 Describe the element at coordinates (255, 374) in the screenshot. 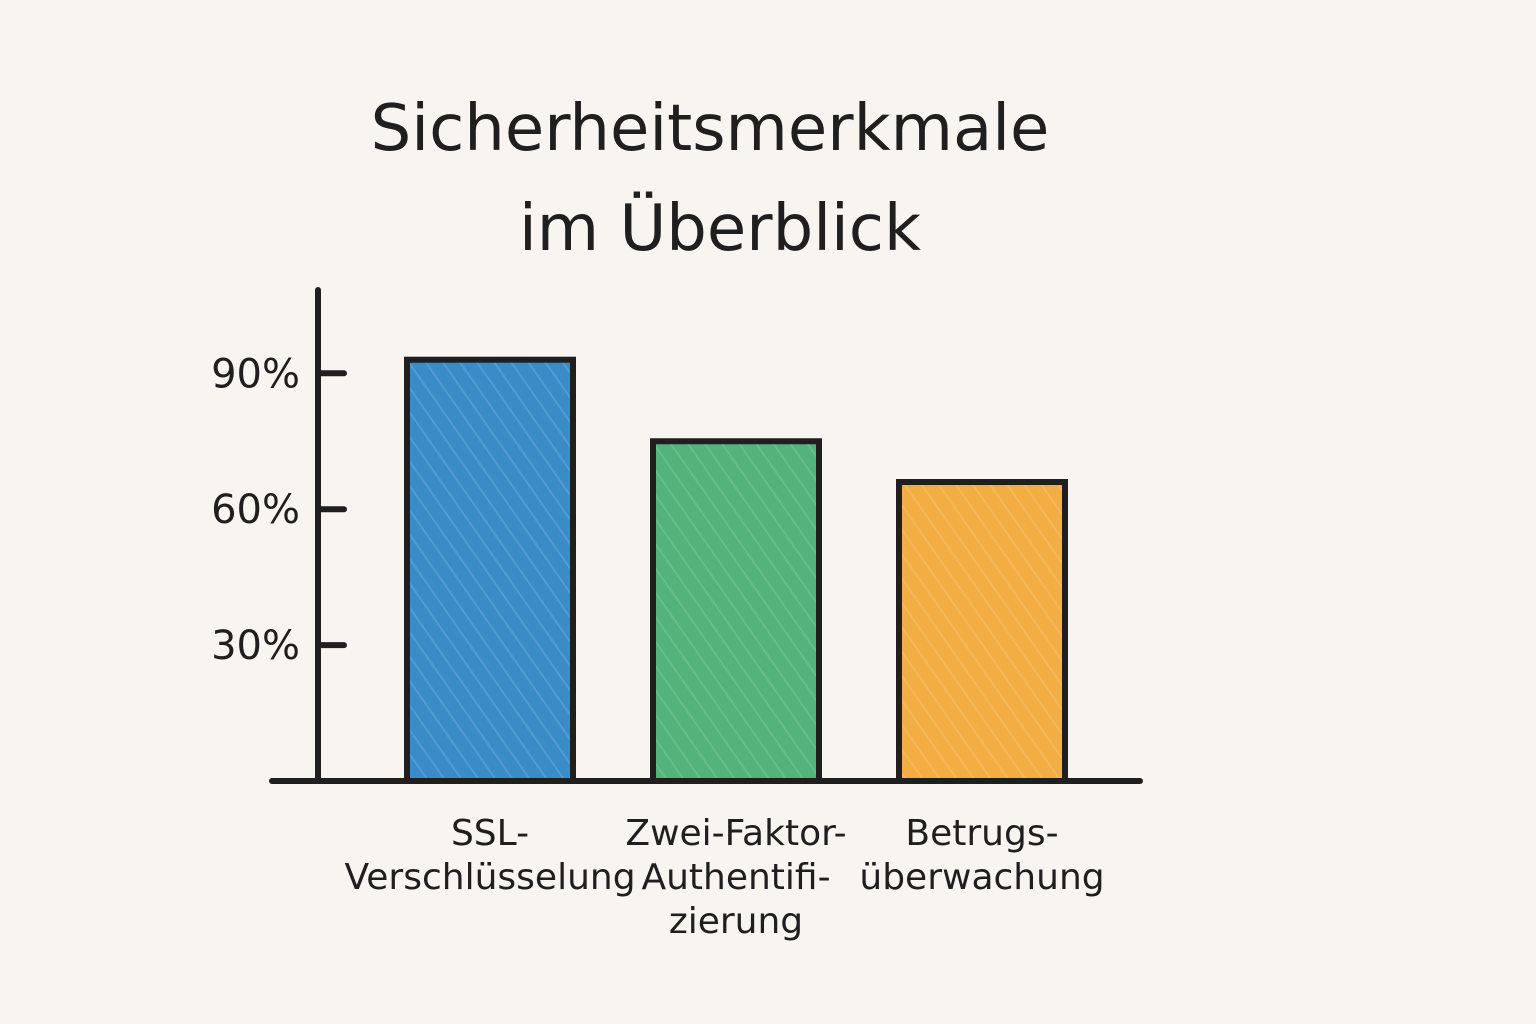

I see `y-tick-label-90: 90%` at that location.